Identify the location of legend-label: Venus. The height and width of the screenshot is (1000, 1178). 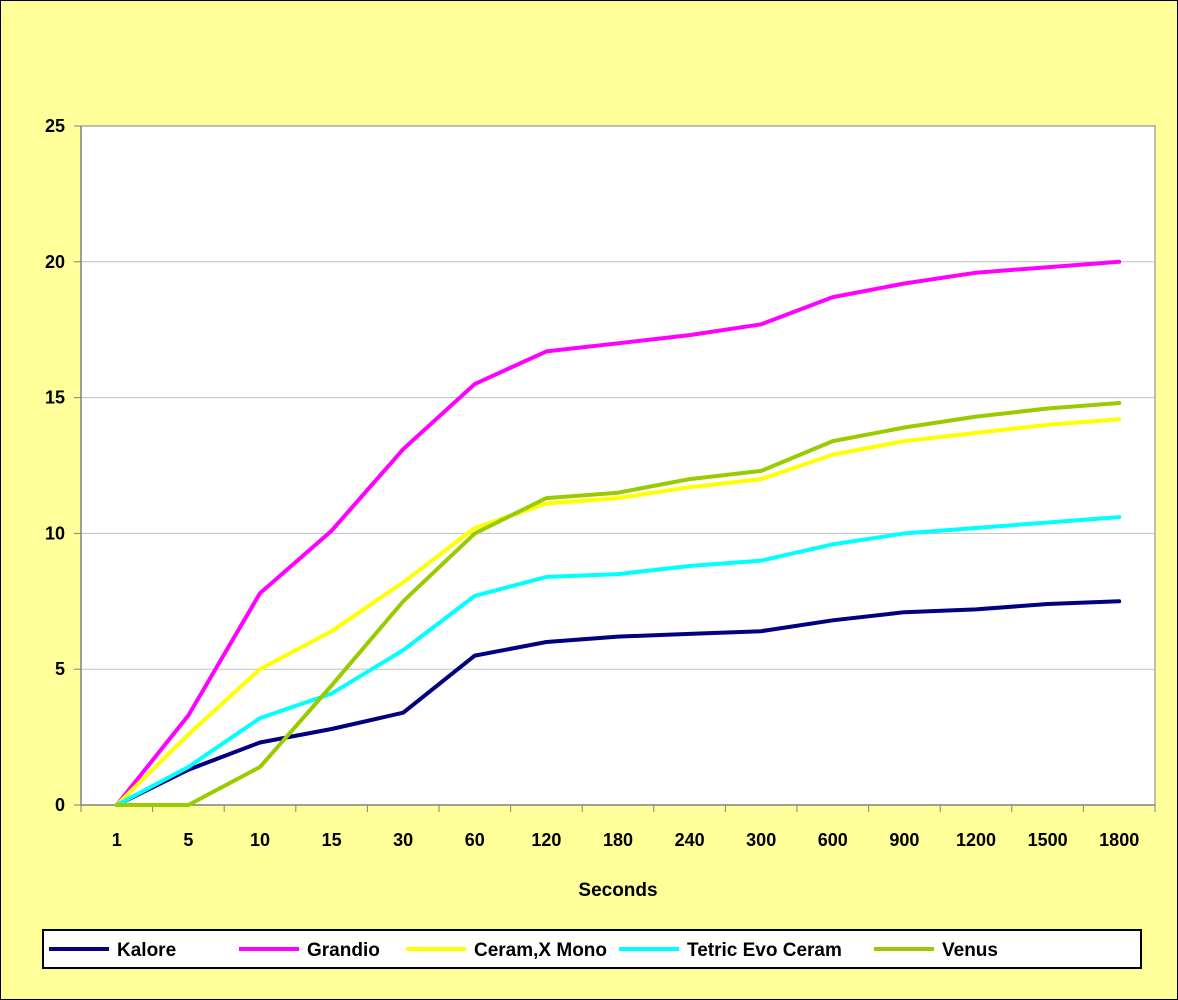
(970, 950).